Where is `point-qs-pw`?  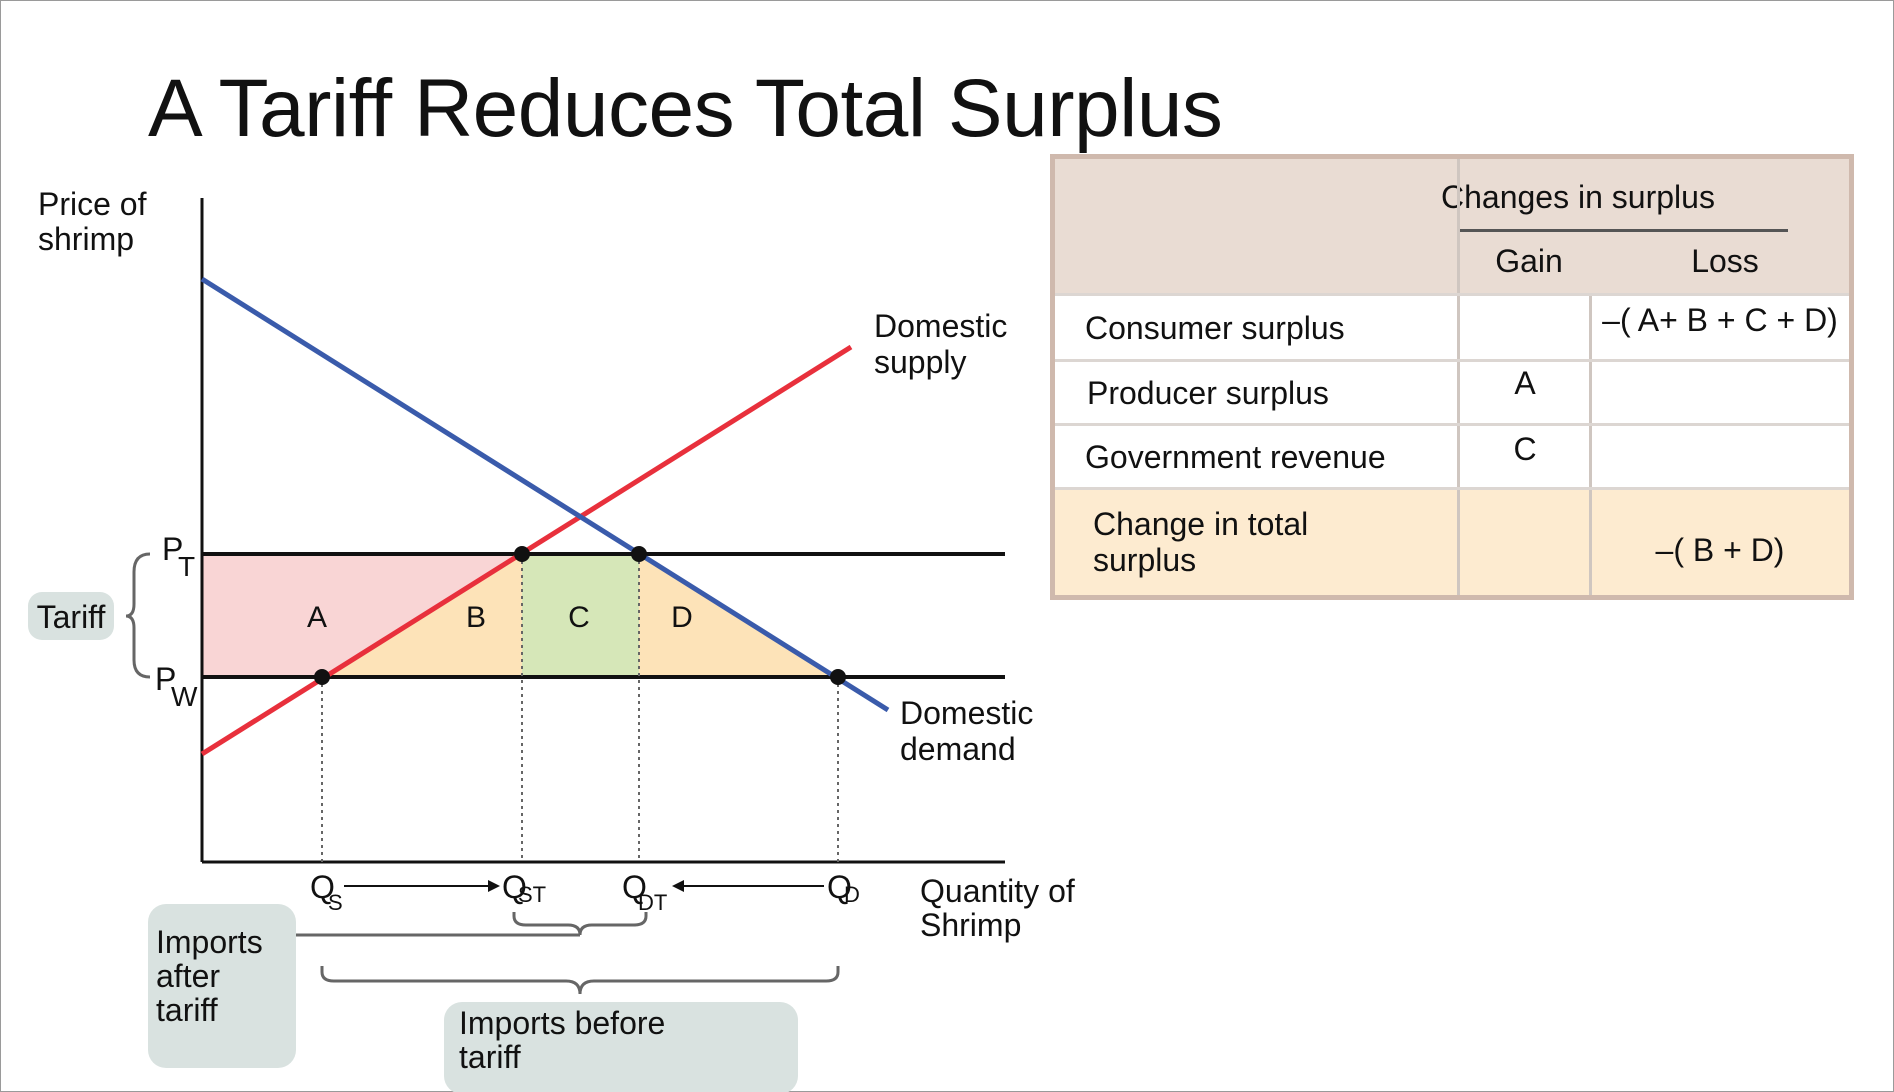 point-qs-pw is located at coordinates (322, 677).